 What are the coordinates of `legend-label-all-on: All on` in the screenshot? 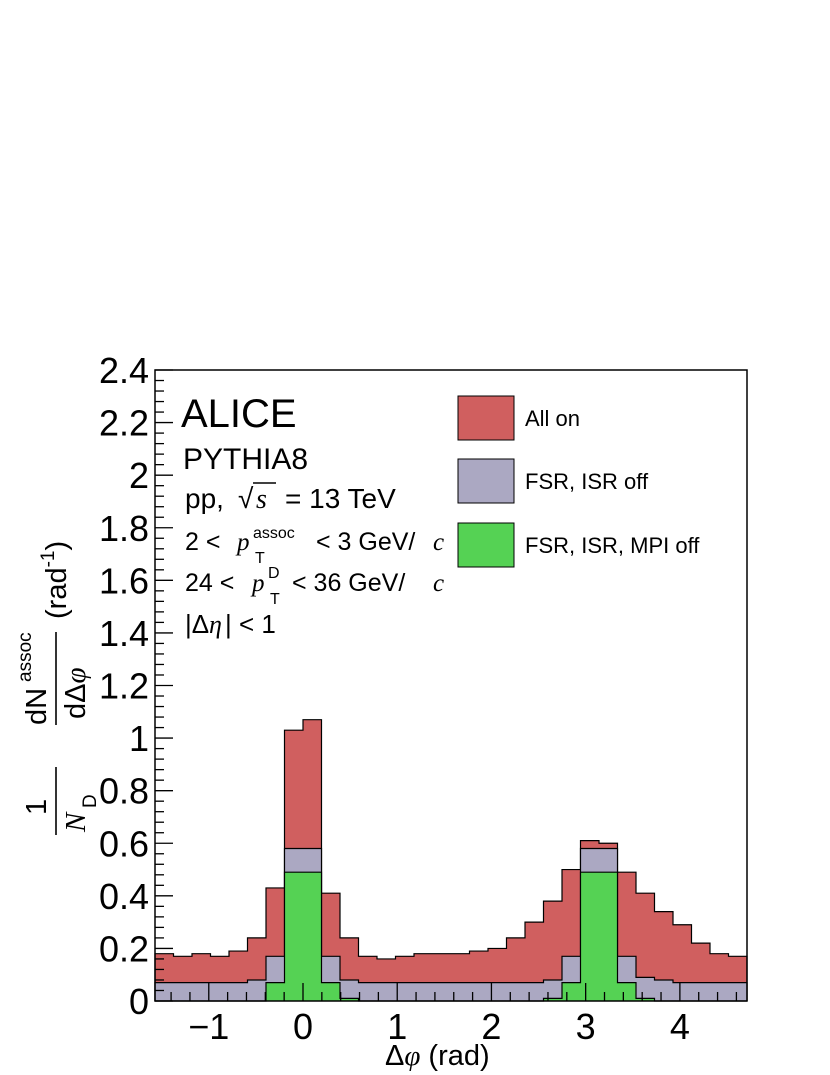 It's located at (552, 418).